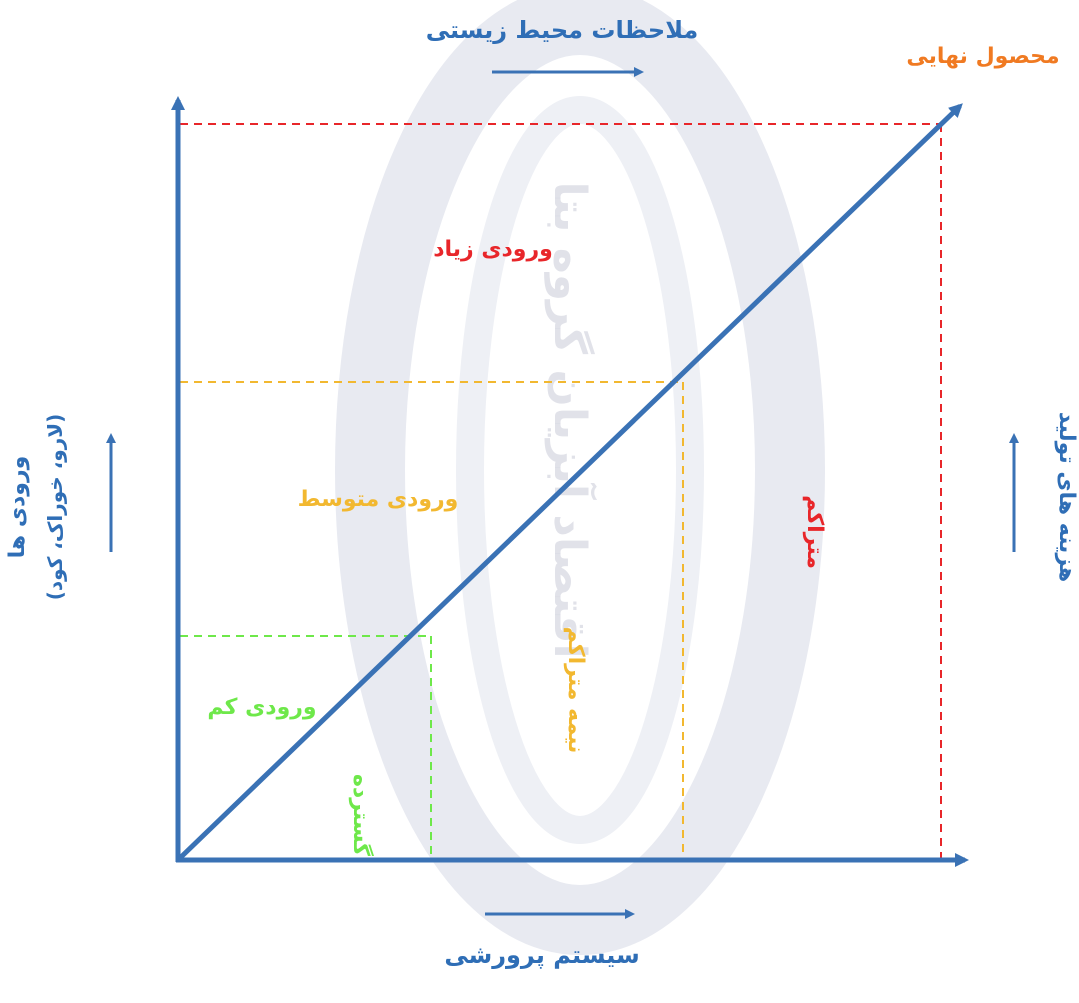 The width and height of the screenshot is (1079, 1003). Describe the element at coordinates (55, 507) in the screenshot. I see `left-axis-label-line2: (لارو، خوراک، کود)` at that location.